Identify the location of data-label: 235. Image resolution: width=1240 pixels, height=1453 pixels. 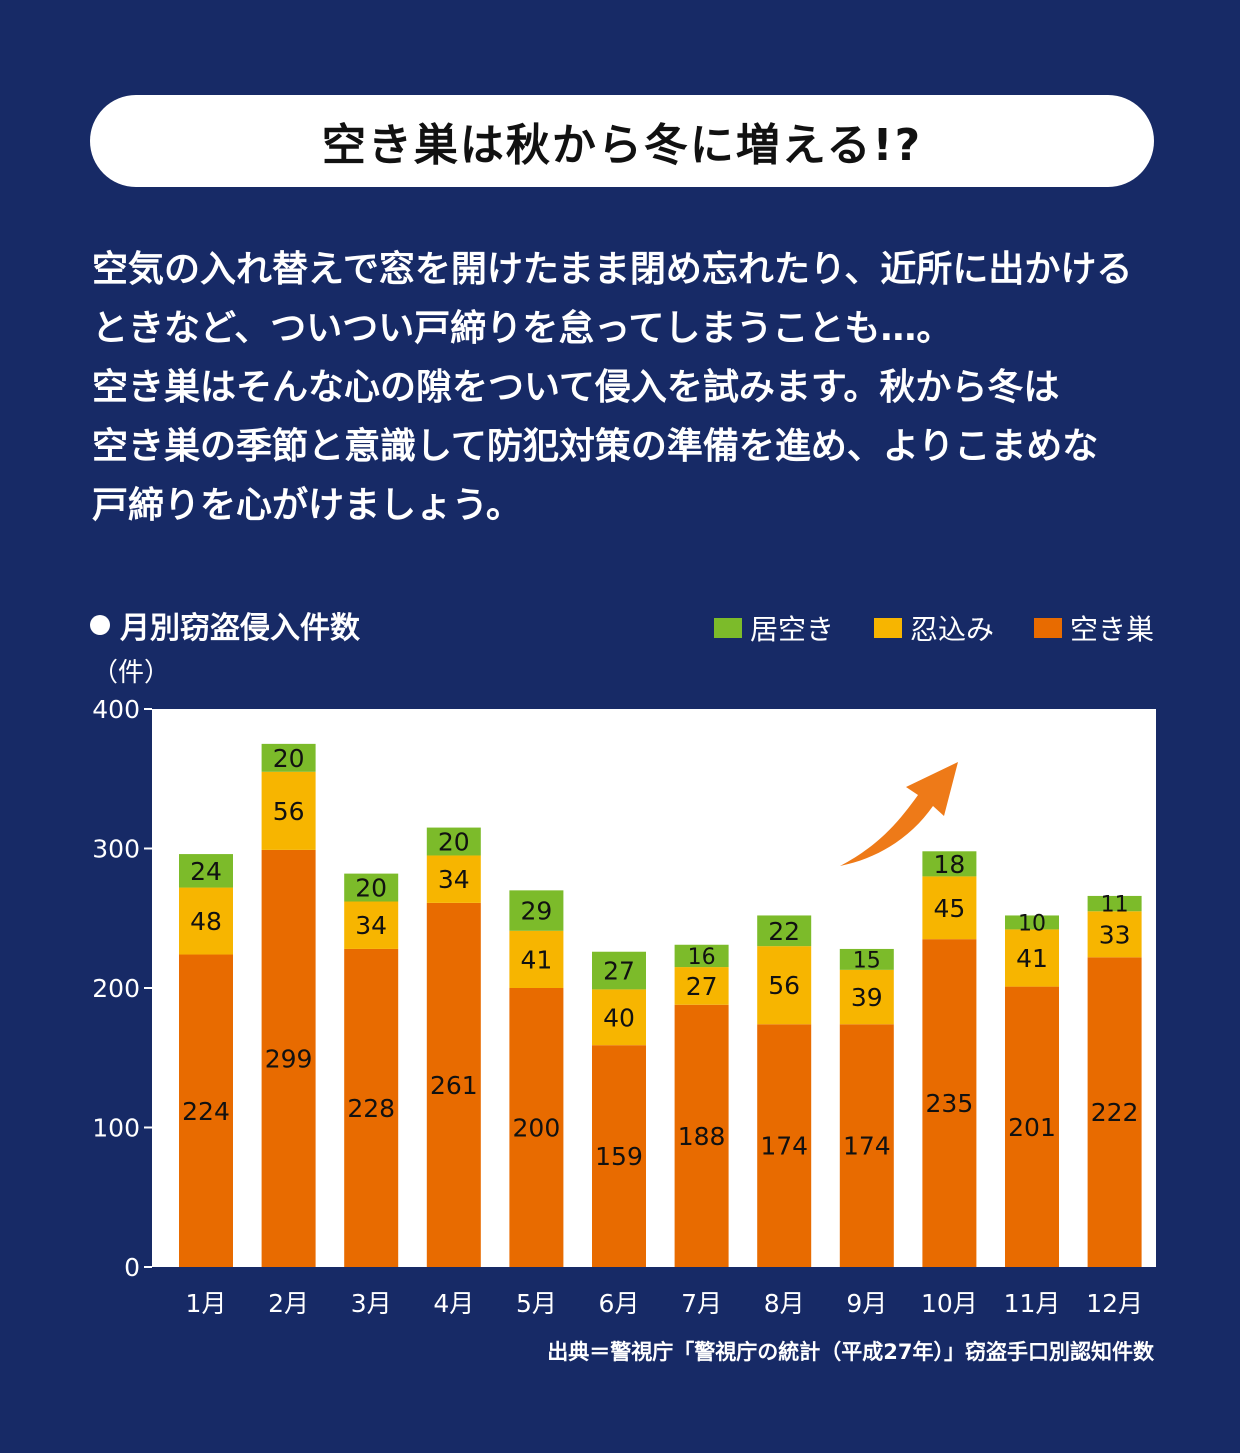
(950, 1103).